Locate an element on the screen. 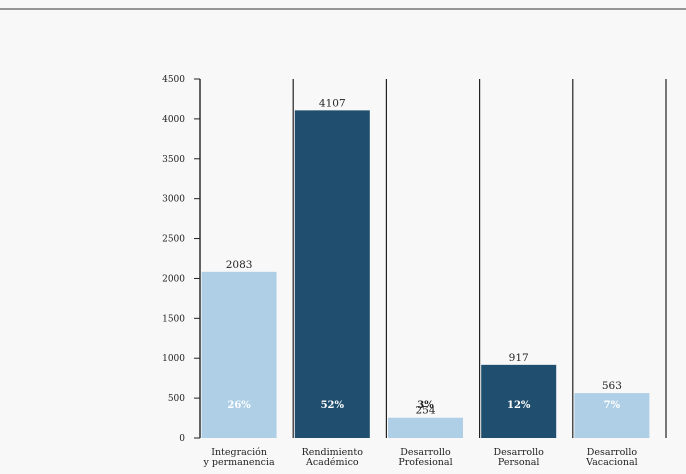 This screenshot has height=474, width=686. y-tick-label: 4500 is located at coordinates (173, 80).